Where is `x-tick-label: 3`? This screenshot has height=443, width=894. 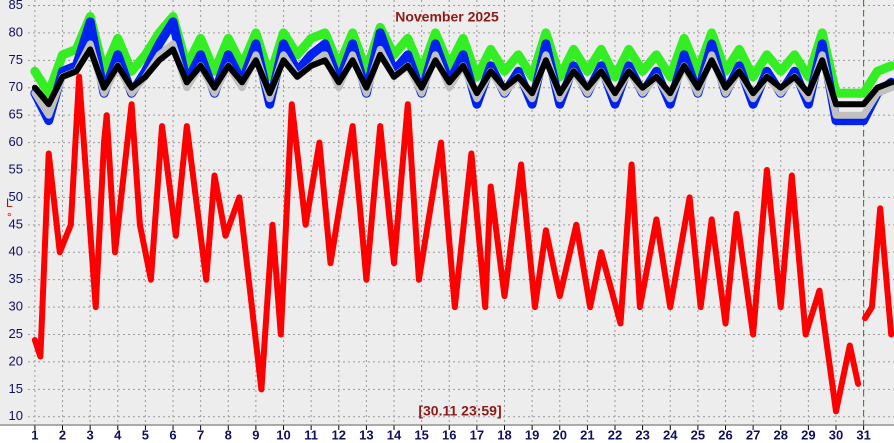 x-tick-label: 3 is located at coordinates (90, 434).